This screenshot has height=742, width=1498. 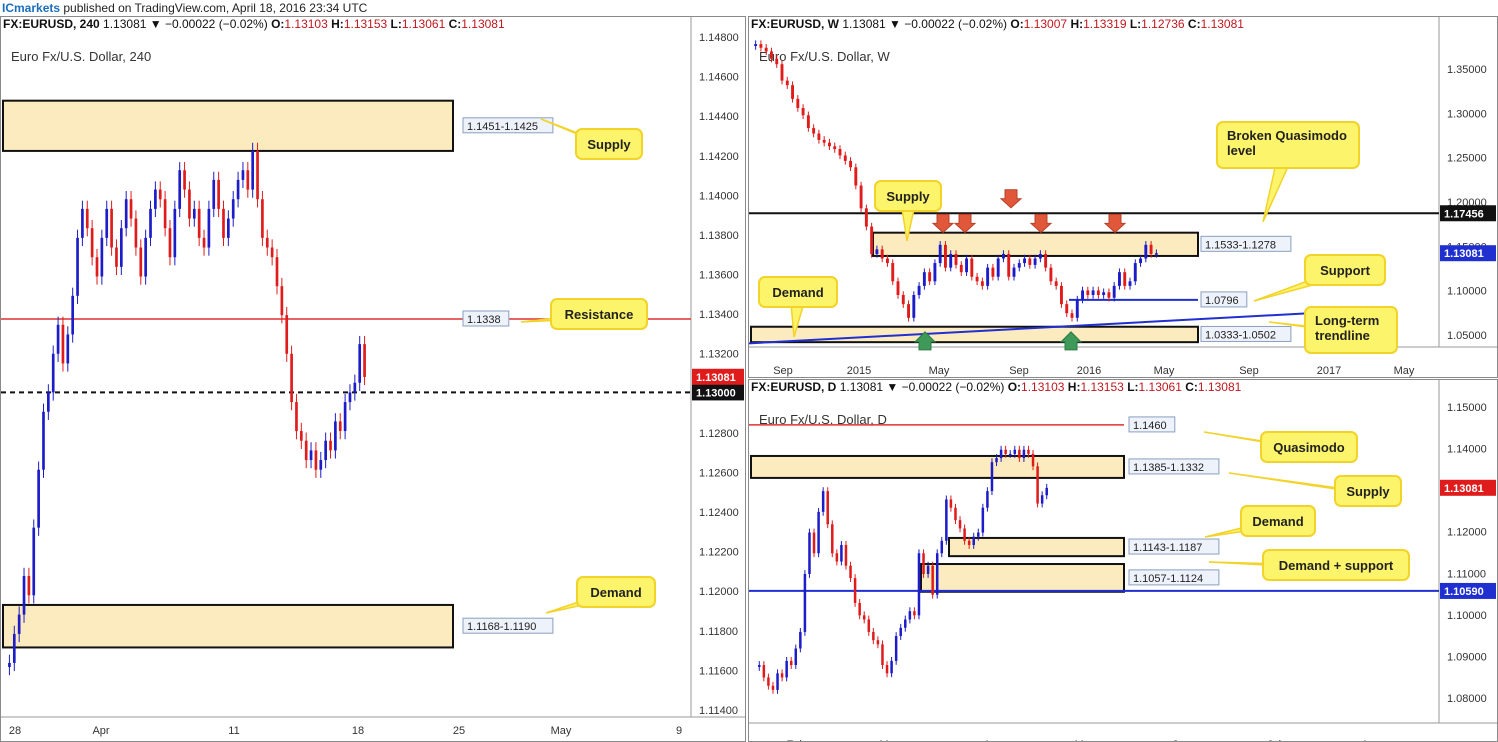 What do you see at coordinates (716, 378) in the screenshot?
I see `last-price-badge-text: 1.13081` at bounding box center [716, 378].